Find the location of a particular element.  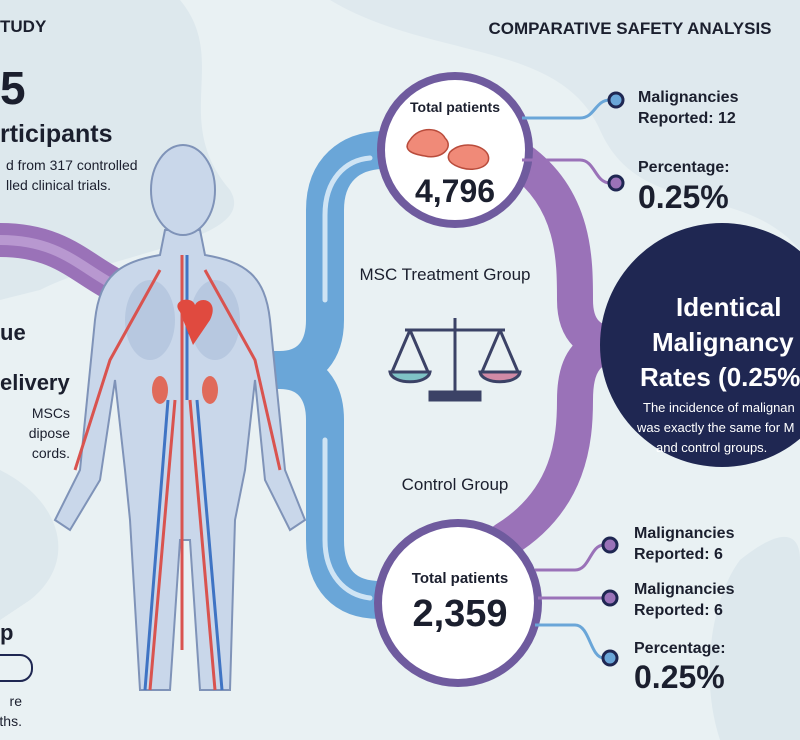

participant-label: rticipants is located at coordinates (56, 134).